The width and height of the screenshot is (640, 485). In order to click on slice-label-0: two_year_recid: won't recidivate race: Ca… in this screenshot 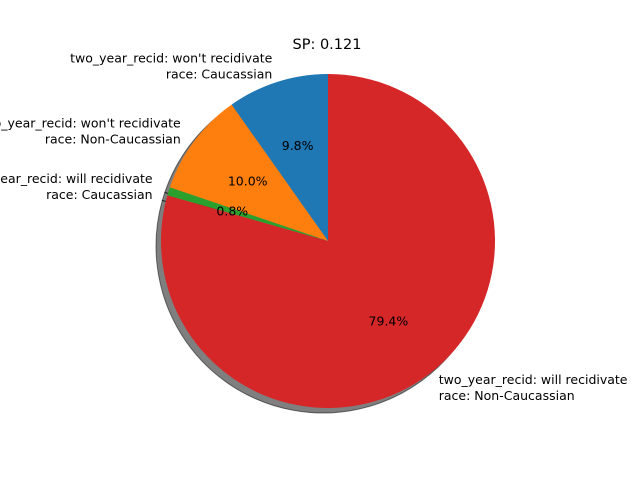, I will do `click(171, 65)`.